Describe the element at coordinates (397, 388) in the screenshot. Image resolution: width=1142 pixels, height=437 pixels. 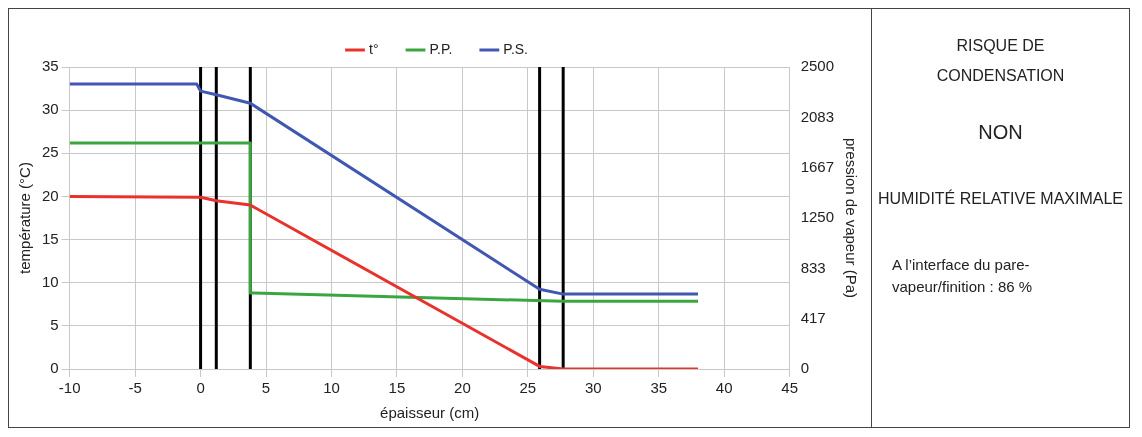
I see `x-tick-label: 15` at that location.